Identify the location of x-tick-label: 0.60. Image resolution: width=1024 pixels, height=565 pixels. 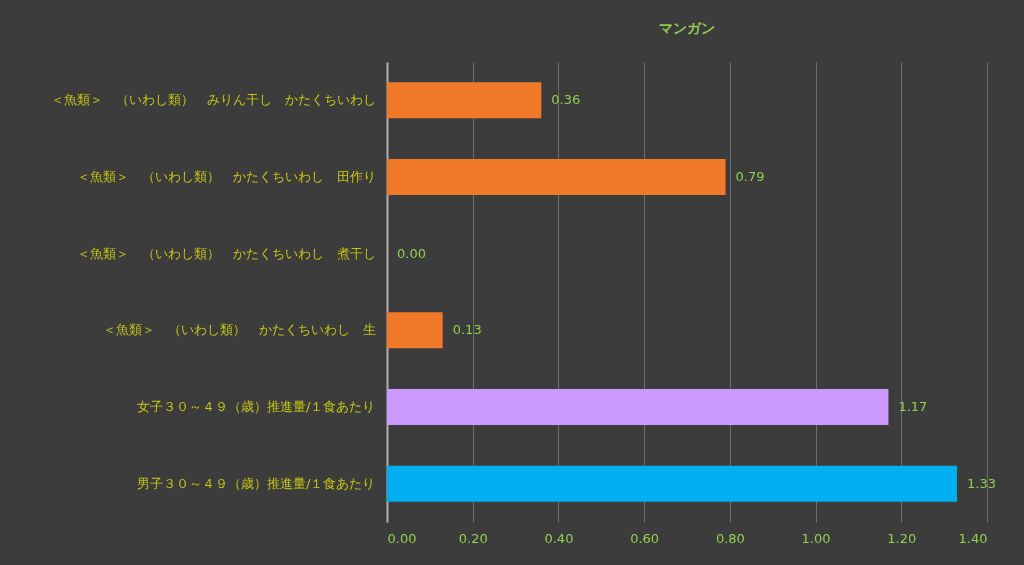
(645, 538).